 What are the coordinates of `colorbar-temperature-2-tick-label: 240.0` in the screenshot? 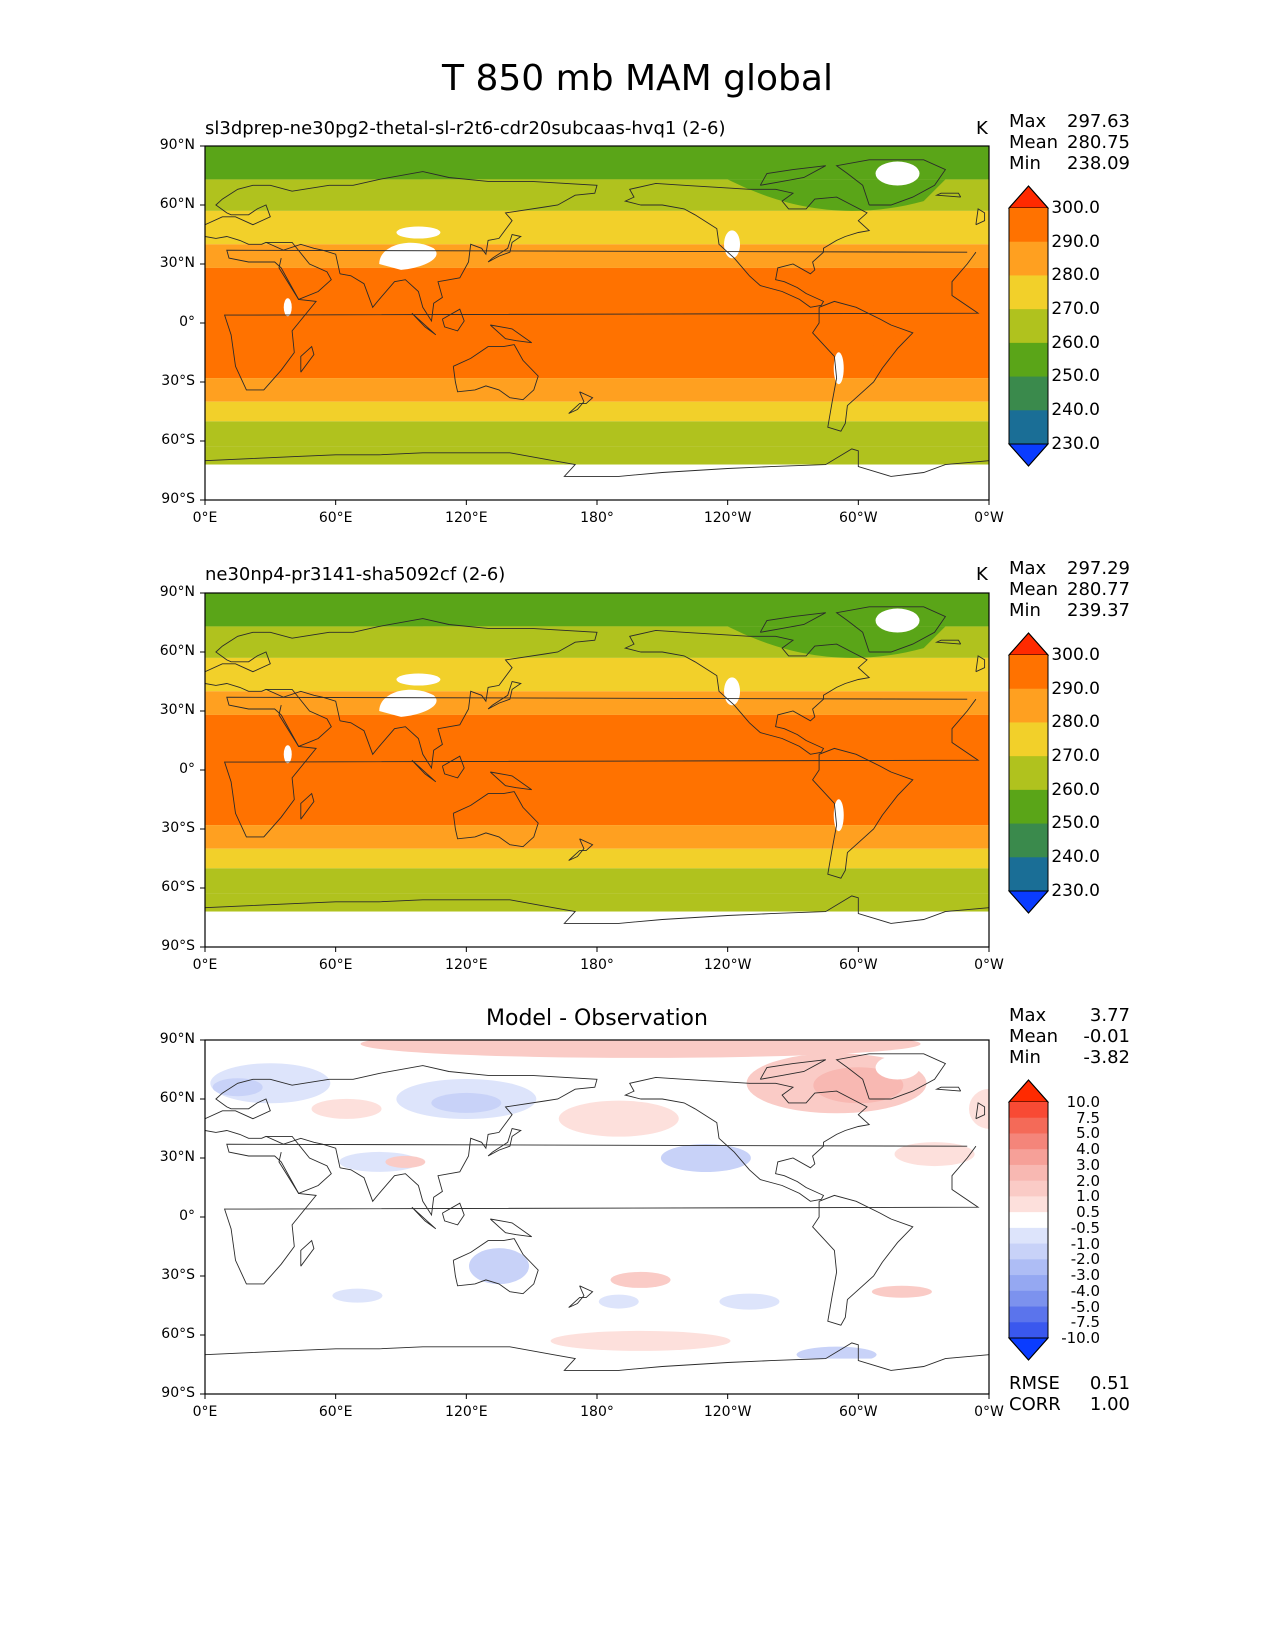 It's located at (1075, 857).